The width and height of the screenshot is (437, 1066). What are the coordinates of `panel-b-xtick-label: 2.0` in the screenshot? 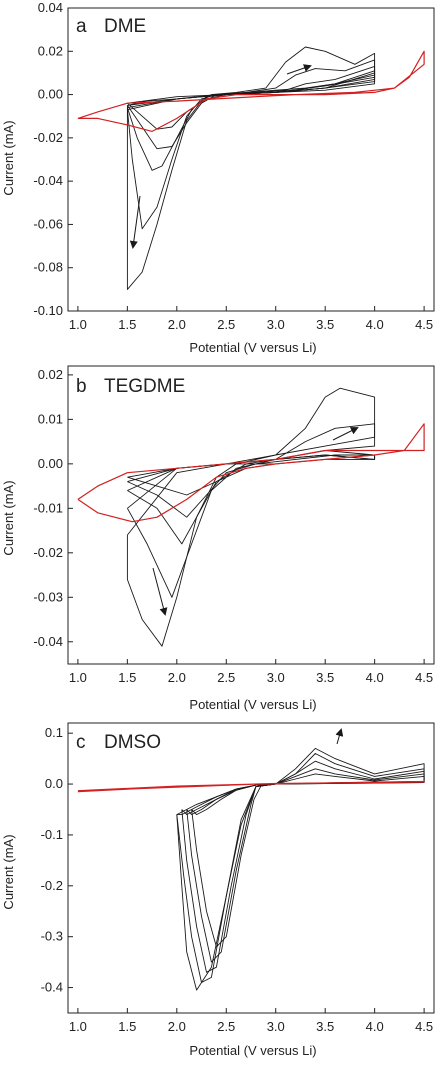 It's located at (177, 677).